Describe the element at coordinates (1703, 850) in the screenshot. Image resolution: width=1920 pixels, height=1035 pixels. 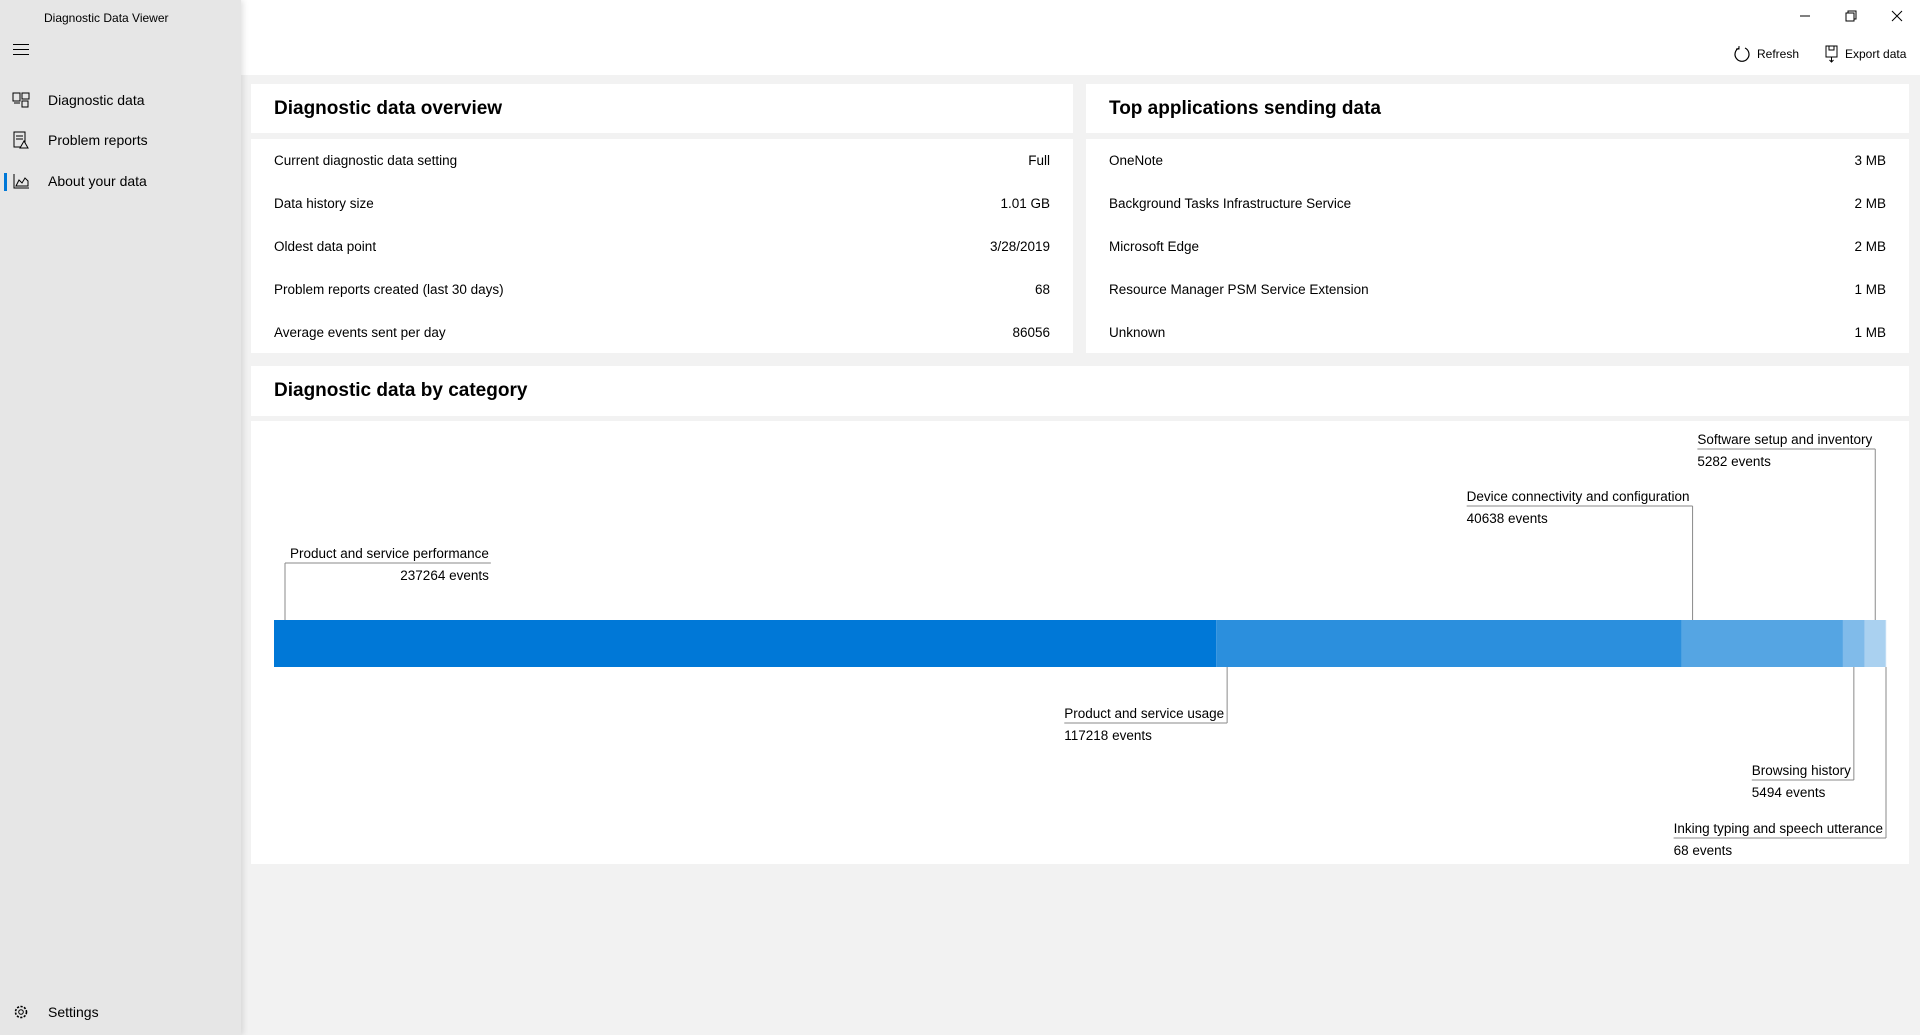
I see `category-events: 68 events` at that location.